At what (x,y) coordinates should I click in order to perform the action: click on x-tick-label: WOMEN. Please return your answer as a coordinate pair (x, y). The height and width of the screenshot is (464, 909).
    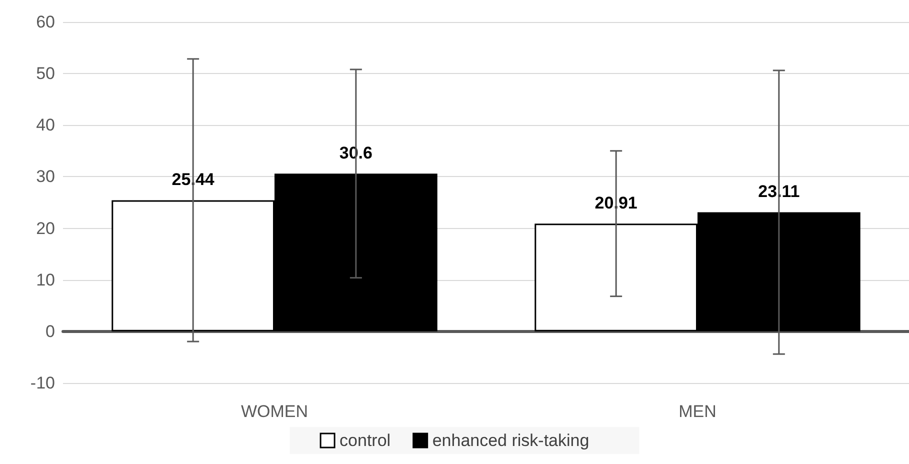
    Looking at the image, I should click on (274, 411).